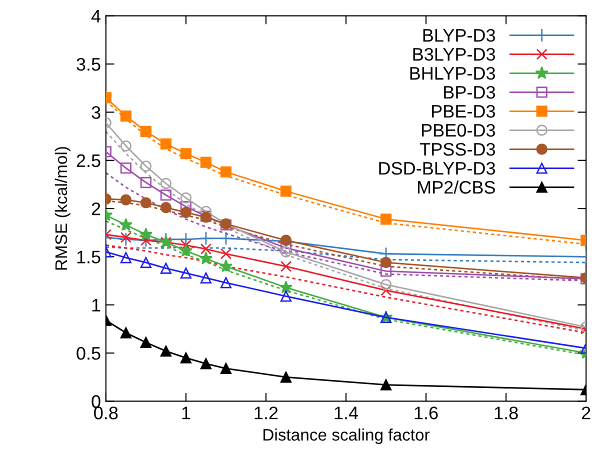 This screenshot has width=595, height=466. I want to click on x-tick-label: 0.8, so click(106, 413).